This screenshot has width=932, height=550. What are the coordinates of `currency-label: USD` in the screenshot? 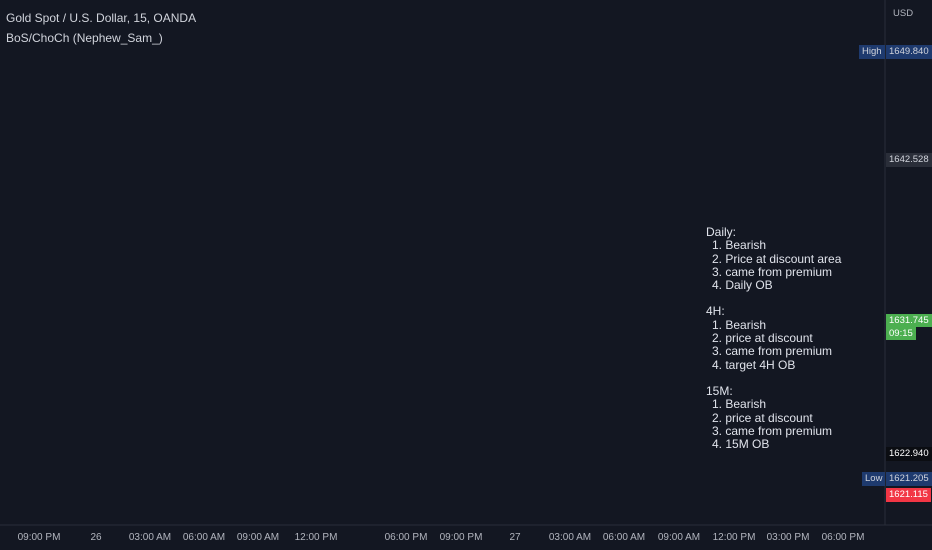 It's located at (903, 13).